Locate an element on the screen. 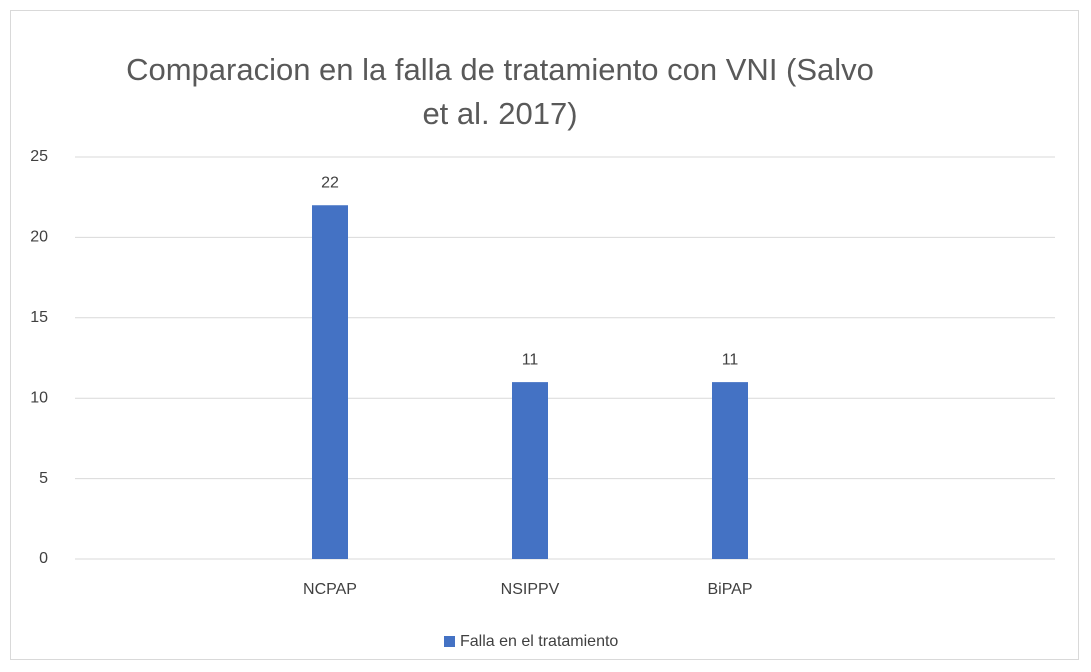 The image size is (1091, 672). y-tick-label: 0 is located at coordinates (43, 558).